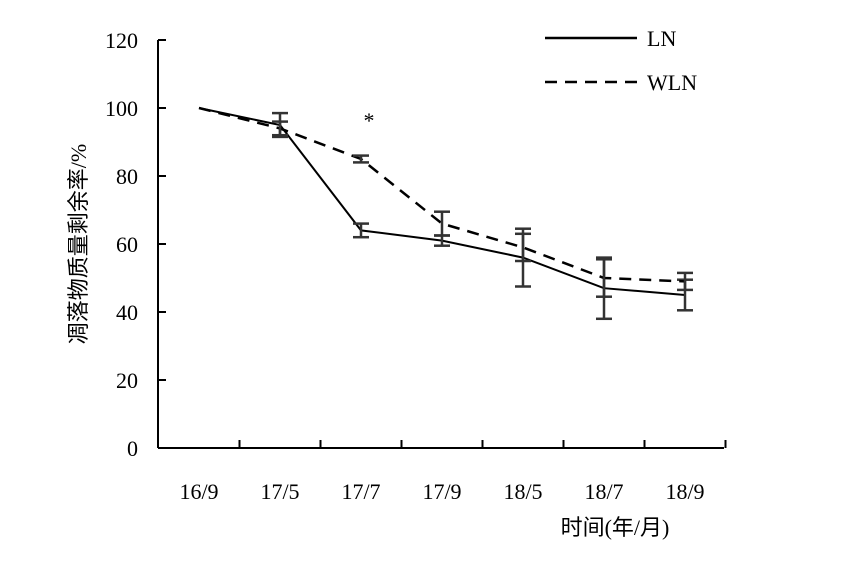 This screenshot has width=864, height=564. I want to click on x-tick-label: 18/5, so click(522, 491).